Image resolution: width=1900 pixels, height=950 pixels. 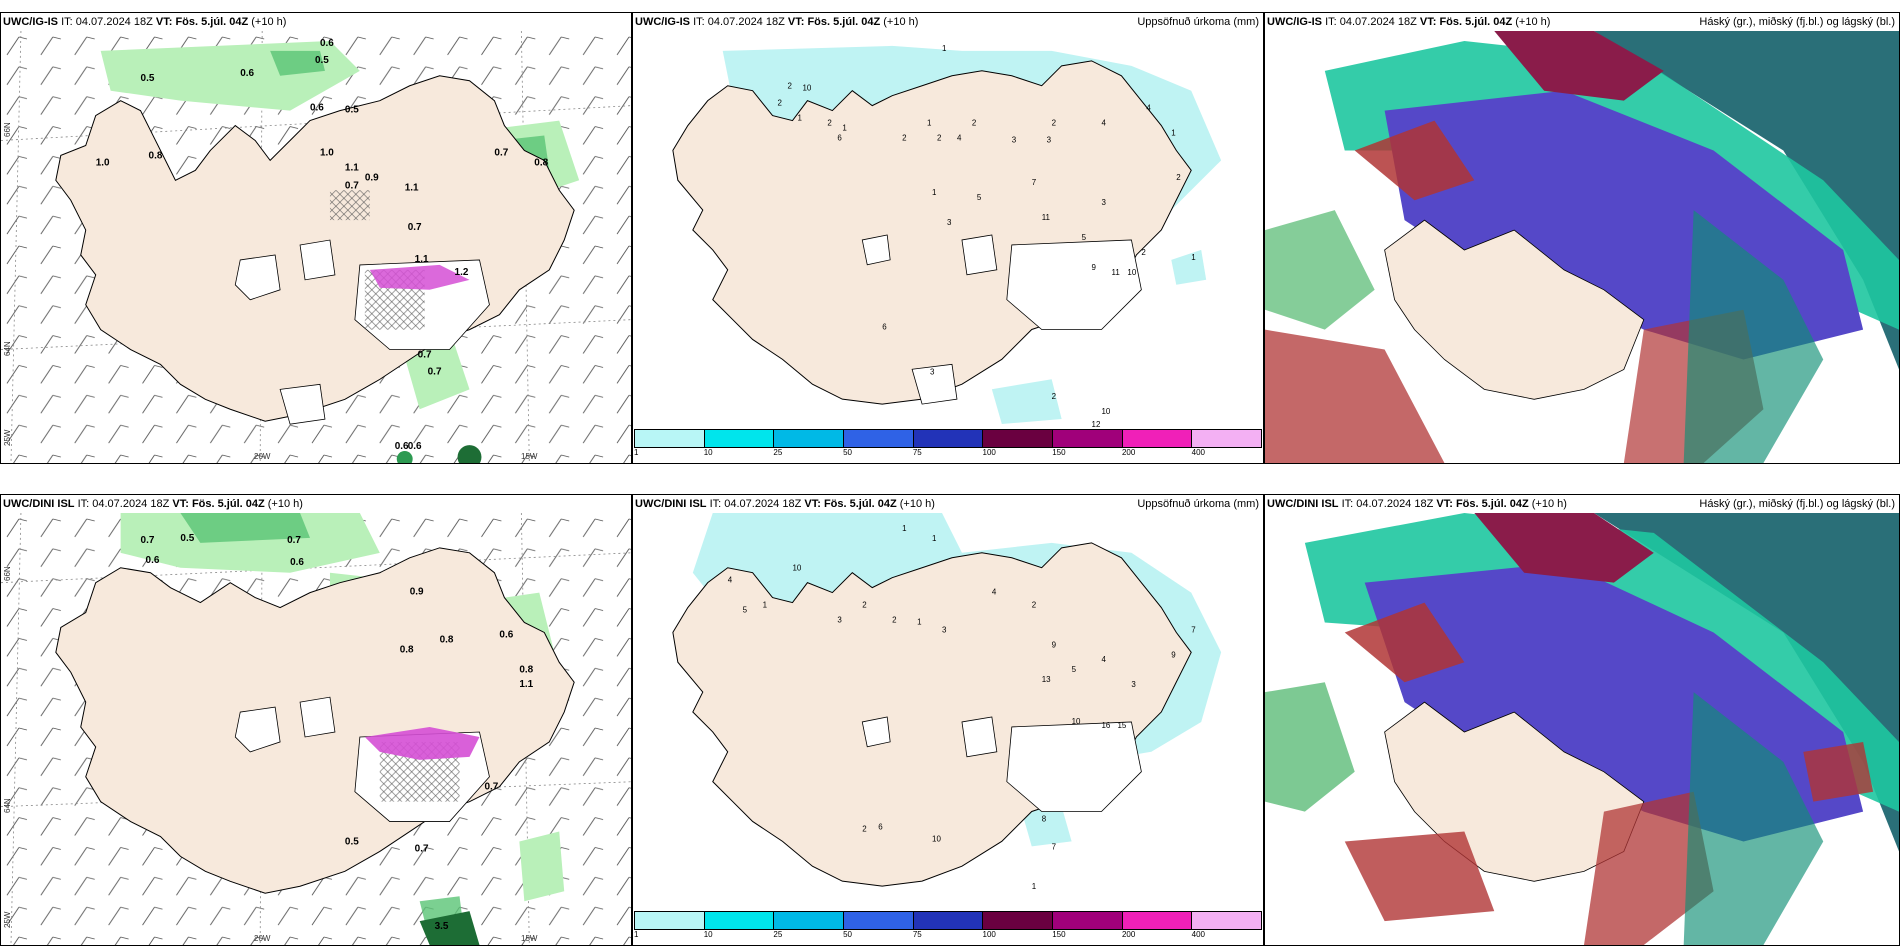 I want to click on svg-text: 0.9, so click(x=372, y=177).